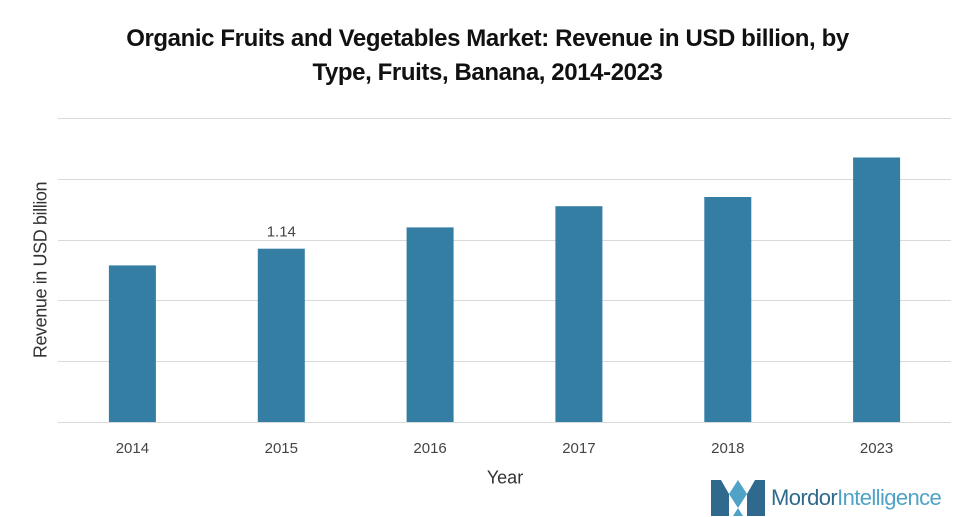  I want to click on x-axis-label: Year, so click(505, 477).